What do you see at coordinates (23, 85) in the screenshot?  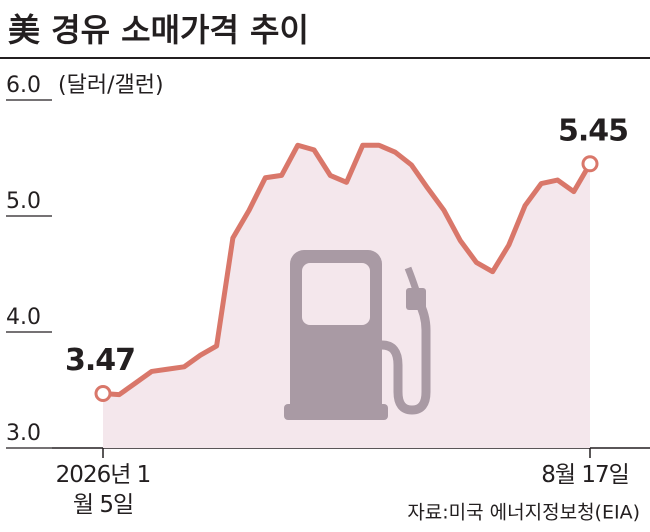 I see `y-tick-label: 6.0` at bounding box center [23, 85].